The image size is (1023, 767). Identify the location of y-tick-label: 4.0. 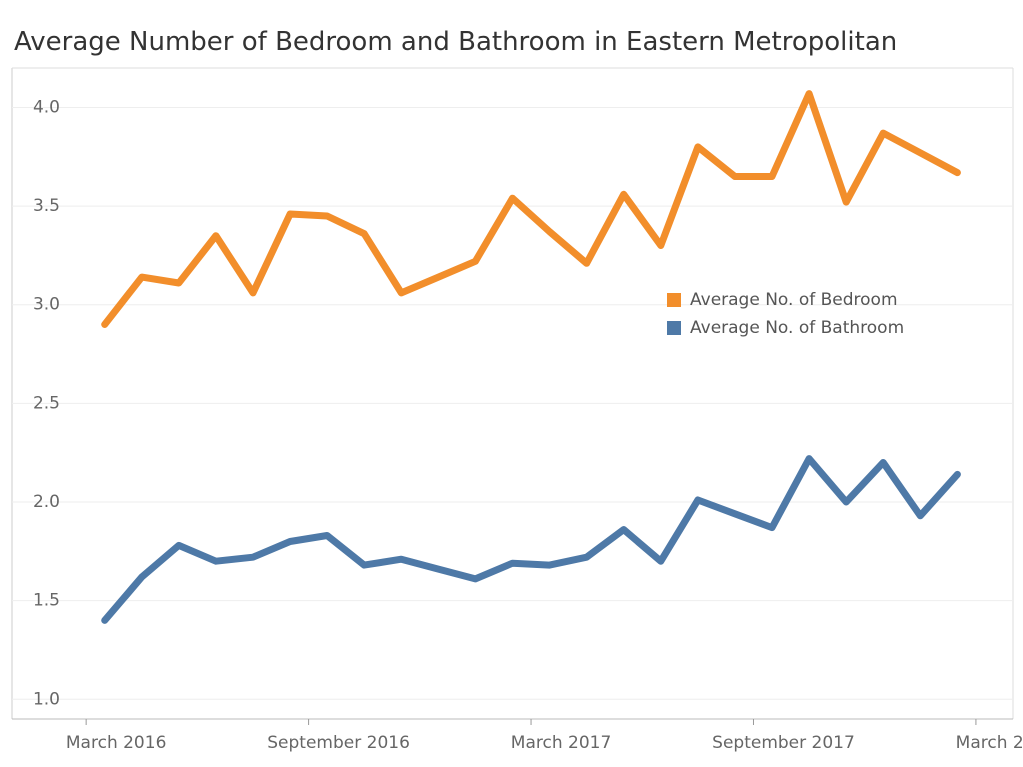
(46, 107).